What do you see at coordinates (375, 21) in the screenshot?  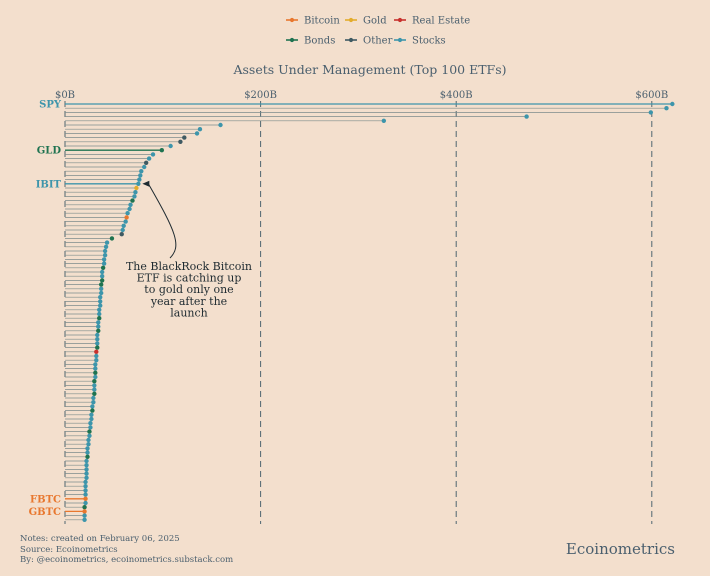 I see `legend-label-gold: Gold` at bounding box center [375, 21].